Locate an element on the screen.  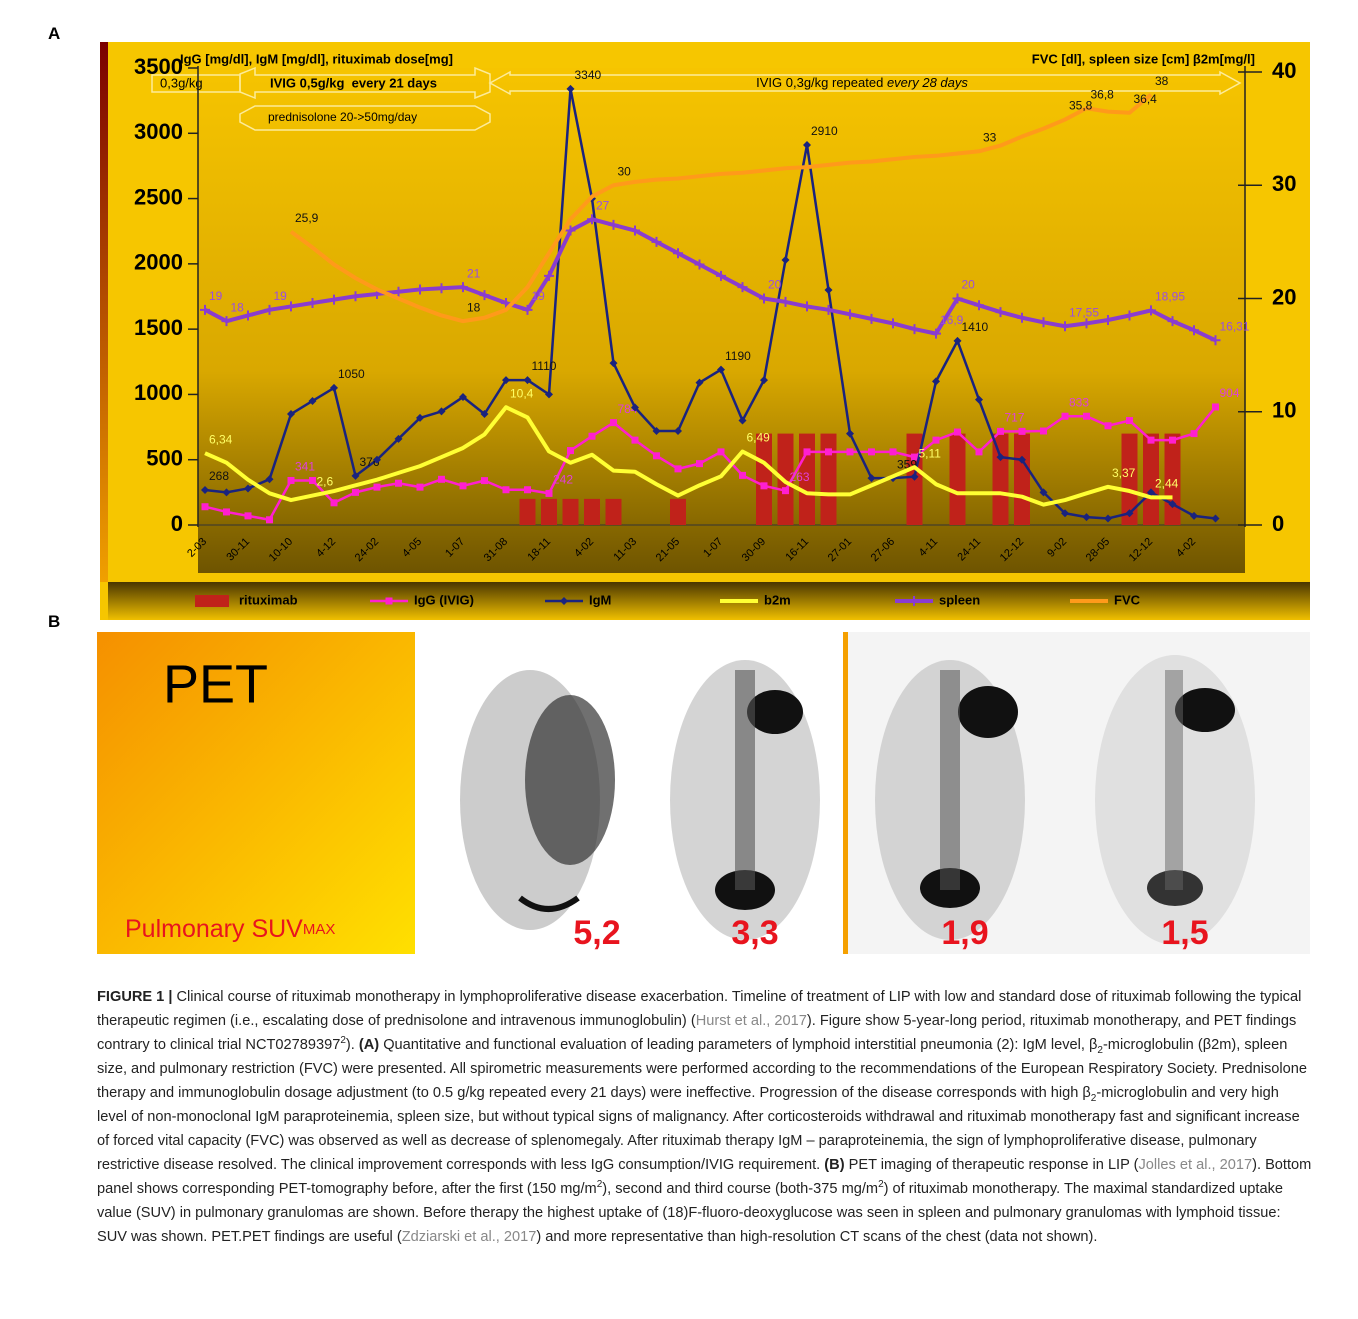
data-label: 35,8 is located at coordinates (1081, 106).